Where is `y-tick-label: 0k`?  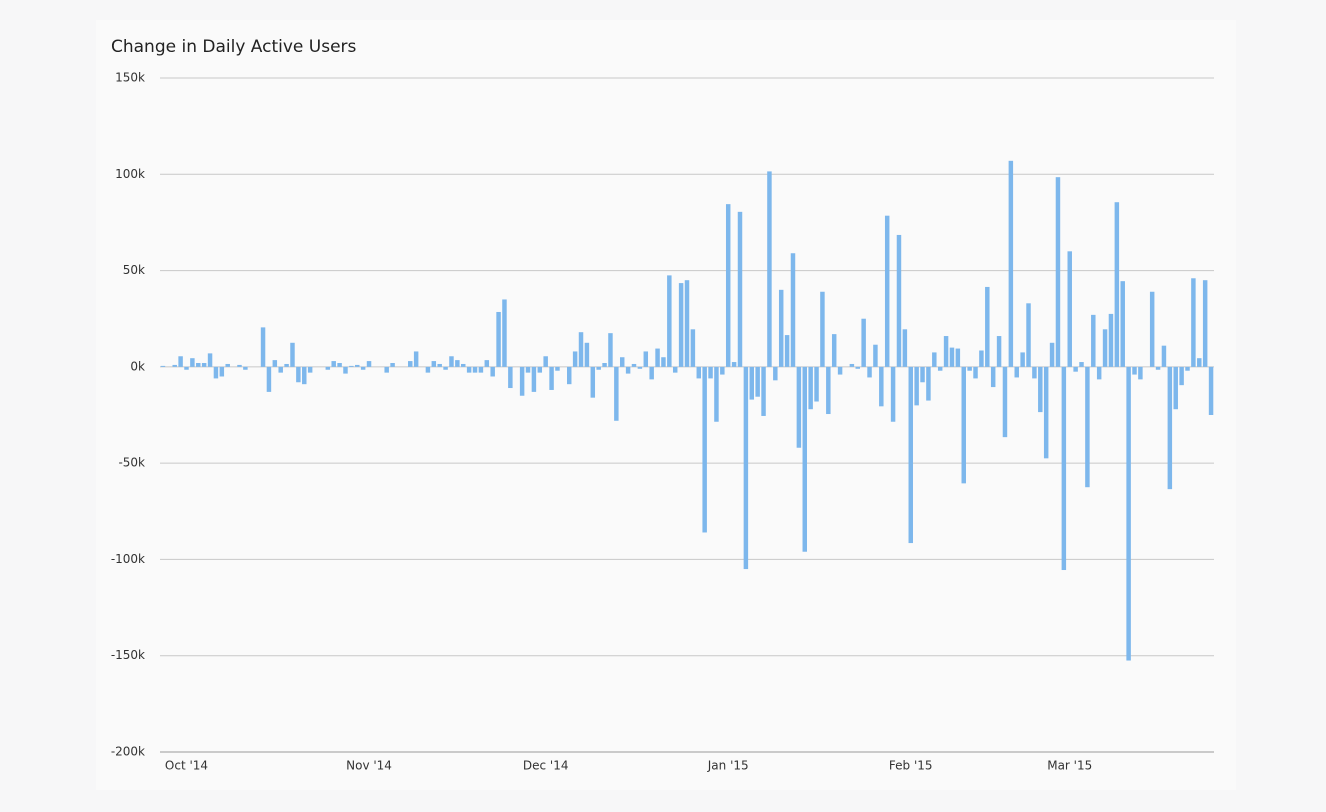
y-tick-label: 0k is located at coordinates (137, 366).